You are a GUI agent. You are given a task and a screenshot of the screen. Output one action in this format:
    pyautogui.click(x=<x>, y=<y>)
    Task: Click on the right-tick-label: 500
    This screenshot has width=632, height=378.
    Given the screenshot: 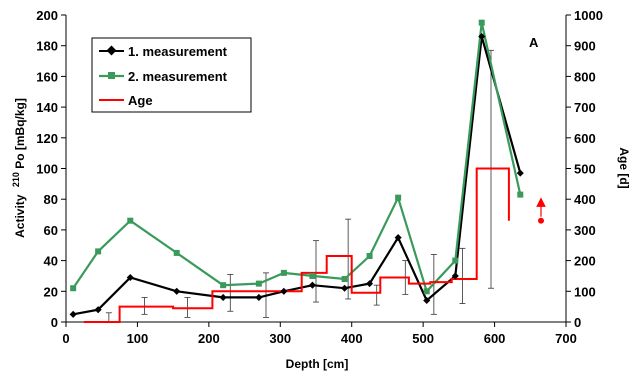 What is the action you would take?
    pyautogui.click(x=585, y=169)
    